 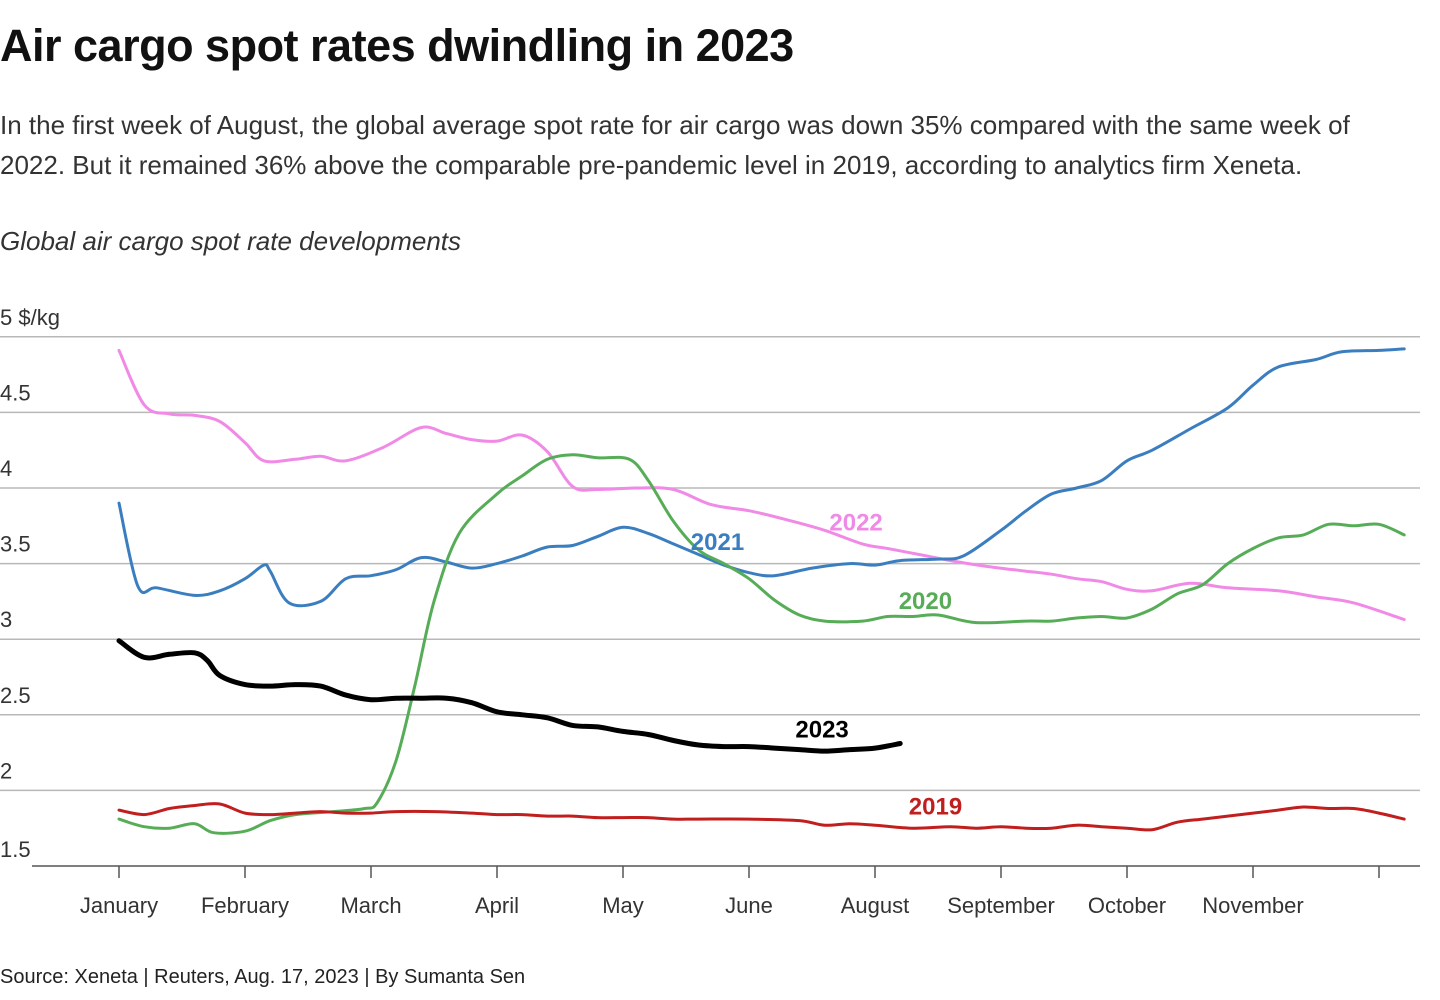 I want to click on y-tick-label: 4.5, so click(x=15, y=392).